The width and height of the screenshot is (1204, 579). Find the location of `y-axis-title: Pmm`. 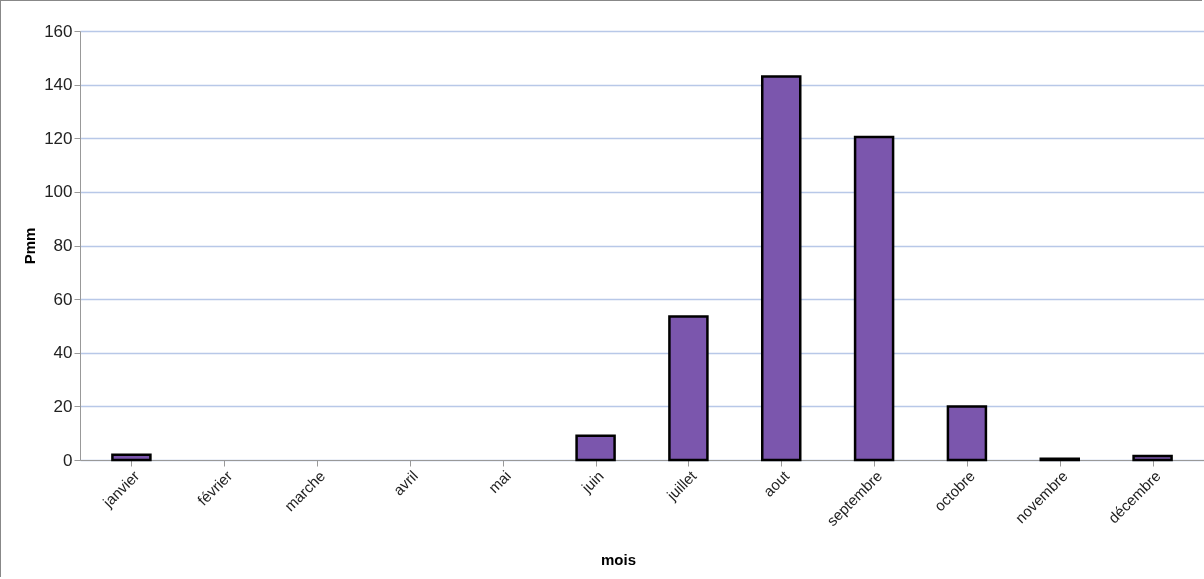

y-axis-title: Pmm is located at coordinates (29, 246).